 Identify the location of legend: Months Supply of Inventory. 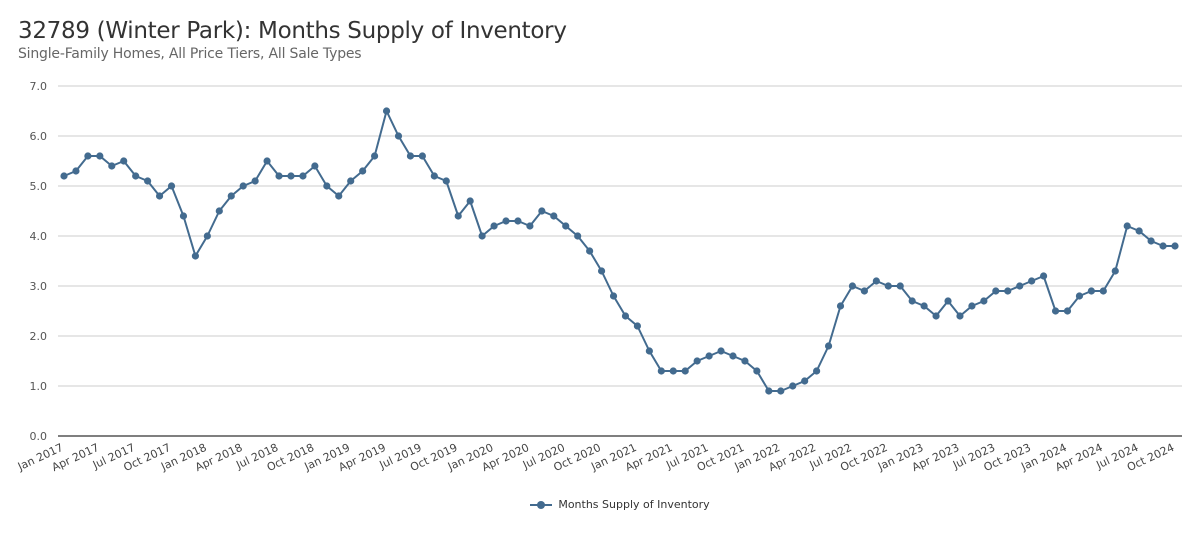
(600, 505).